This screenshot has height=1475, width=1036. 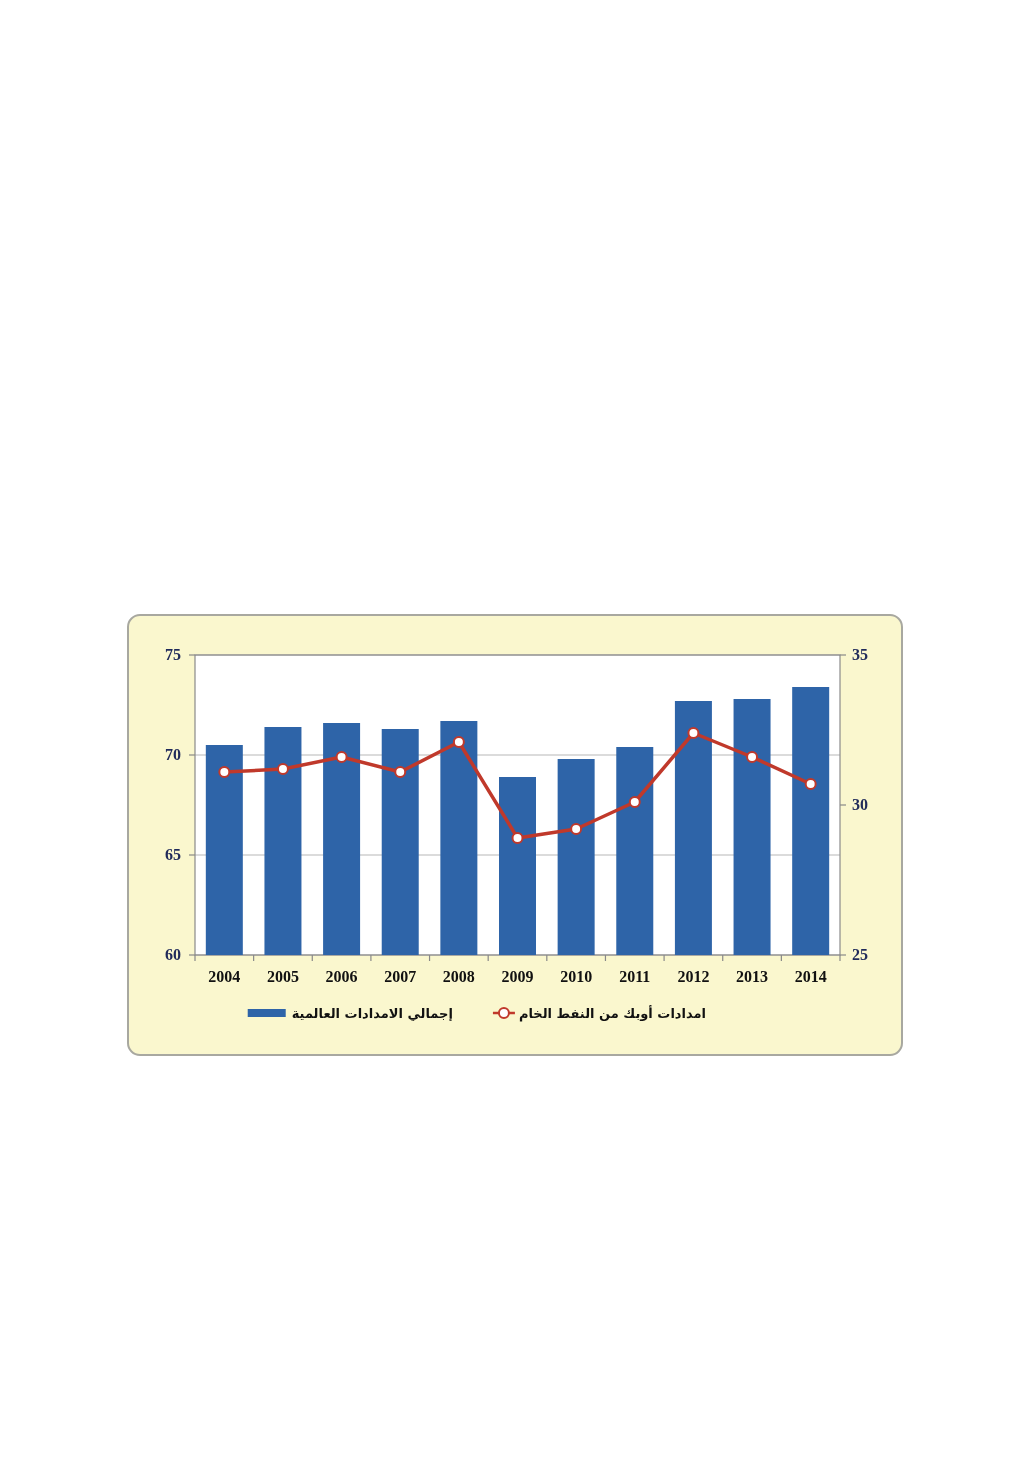 I want to click on x-tick-label: 2012, so click(x=693, y=976).